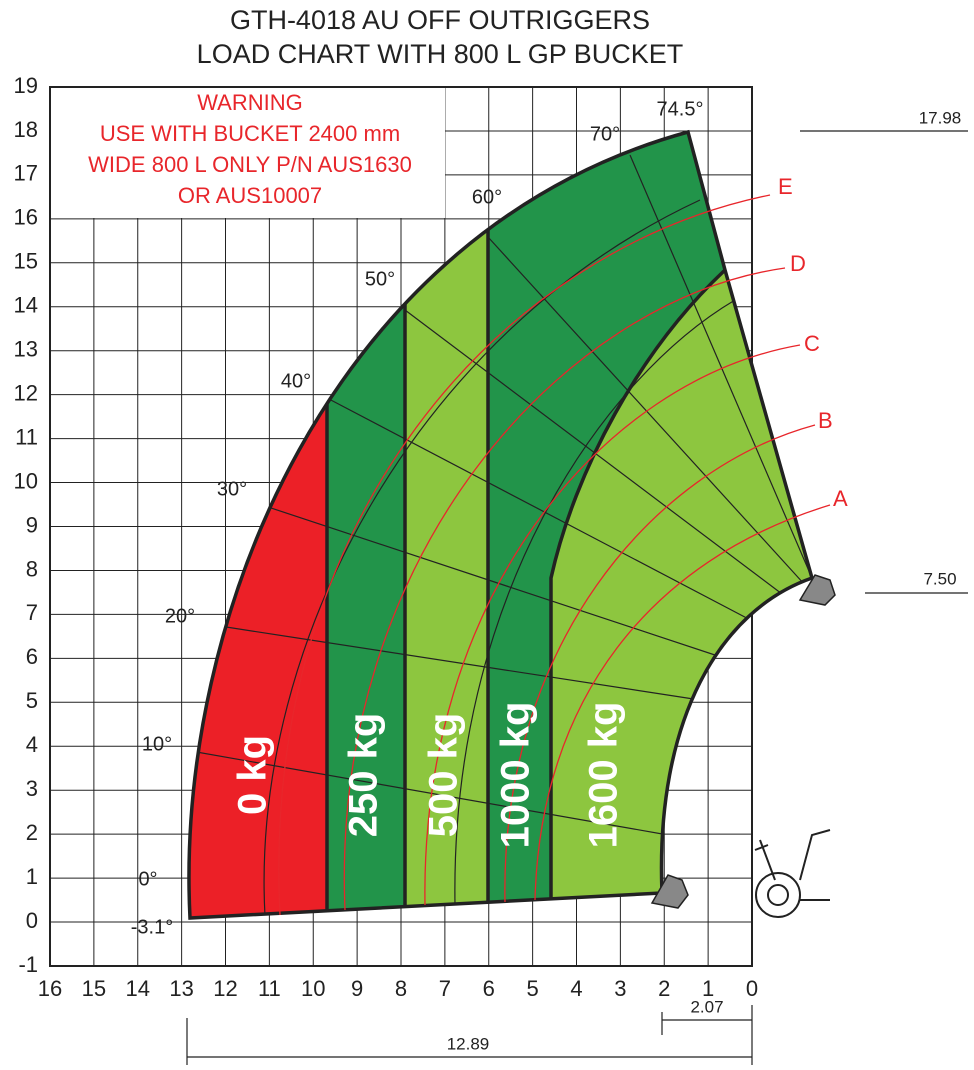 The height and width of the screenshot is (1070, 974). Describe the element at coordinates (364, 775) in the screenshot. I see `zone-label: 250 kg` at that location.